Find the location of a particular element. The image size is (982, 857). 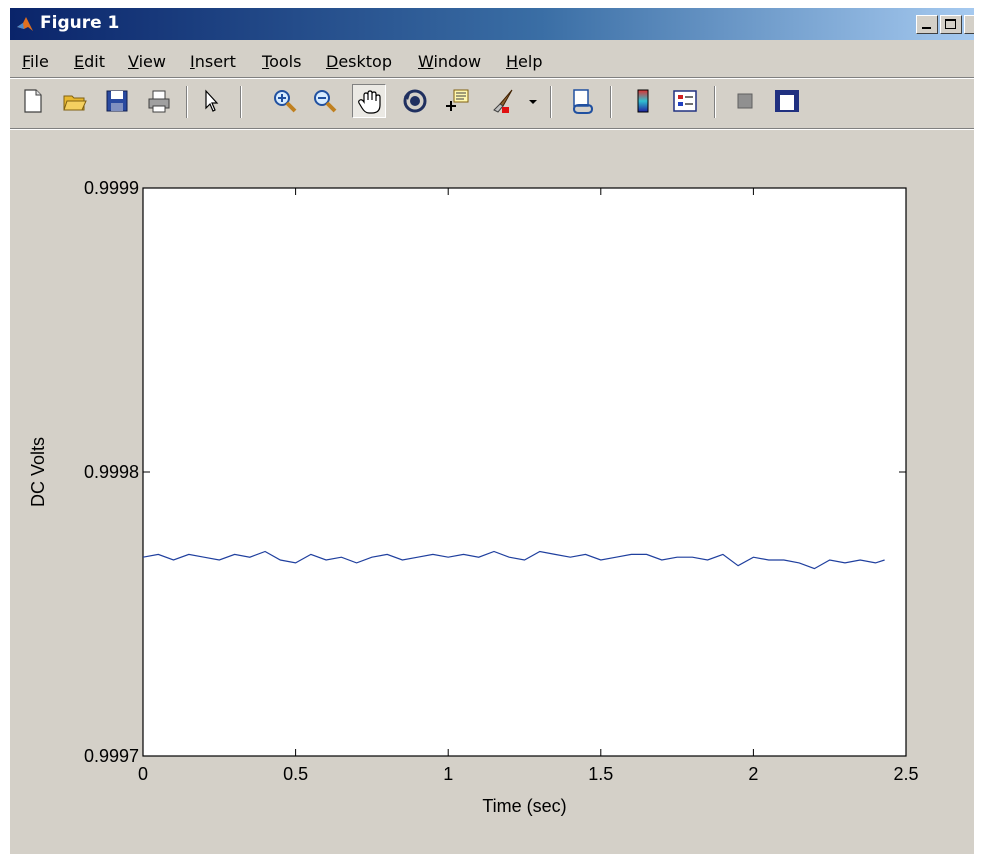

x-tick-label: 2 is located at coordinates (753, 774).